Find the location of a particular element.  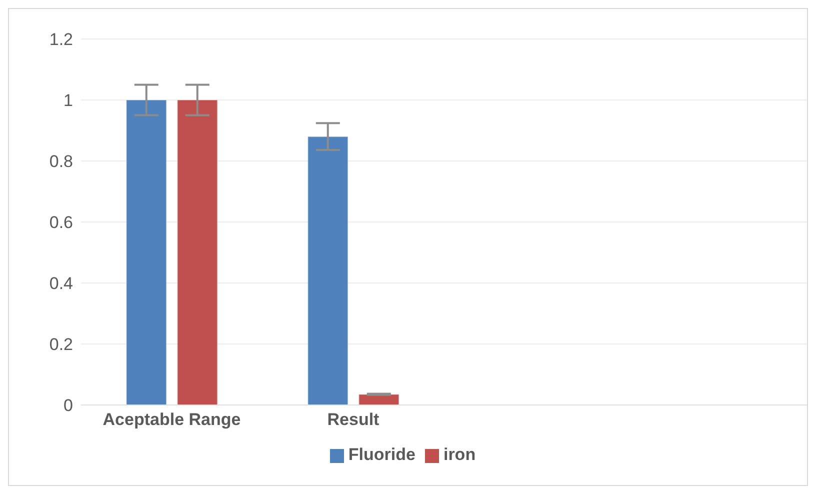

y-tick-label: 1 is located at coordinates (68, 100).